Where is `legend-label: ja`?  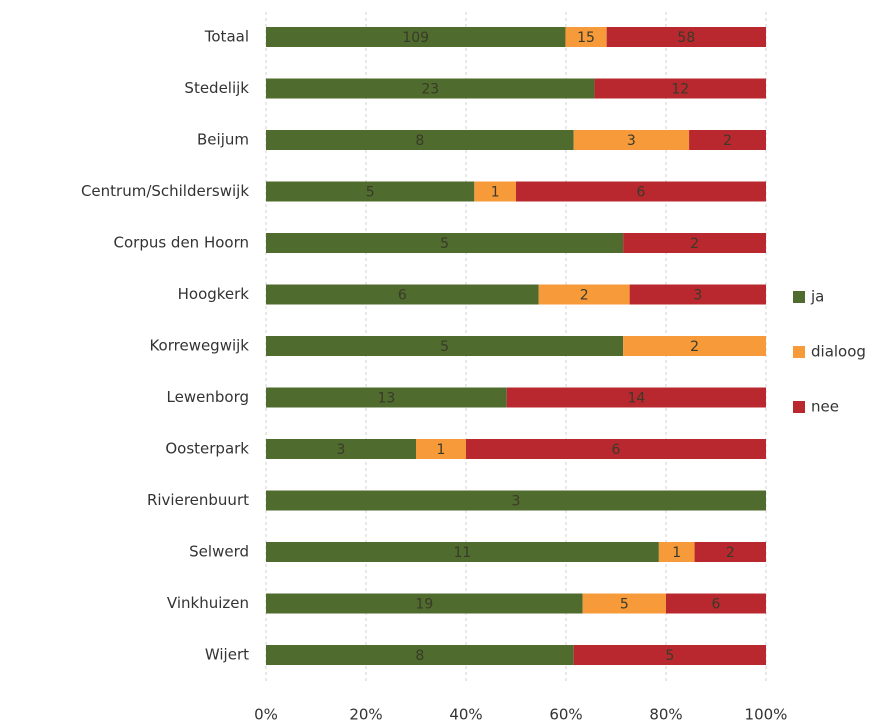 legend-label: ja is located at coordinates (817, 297).